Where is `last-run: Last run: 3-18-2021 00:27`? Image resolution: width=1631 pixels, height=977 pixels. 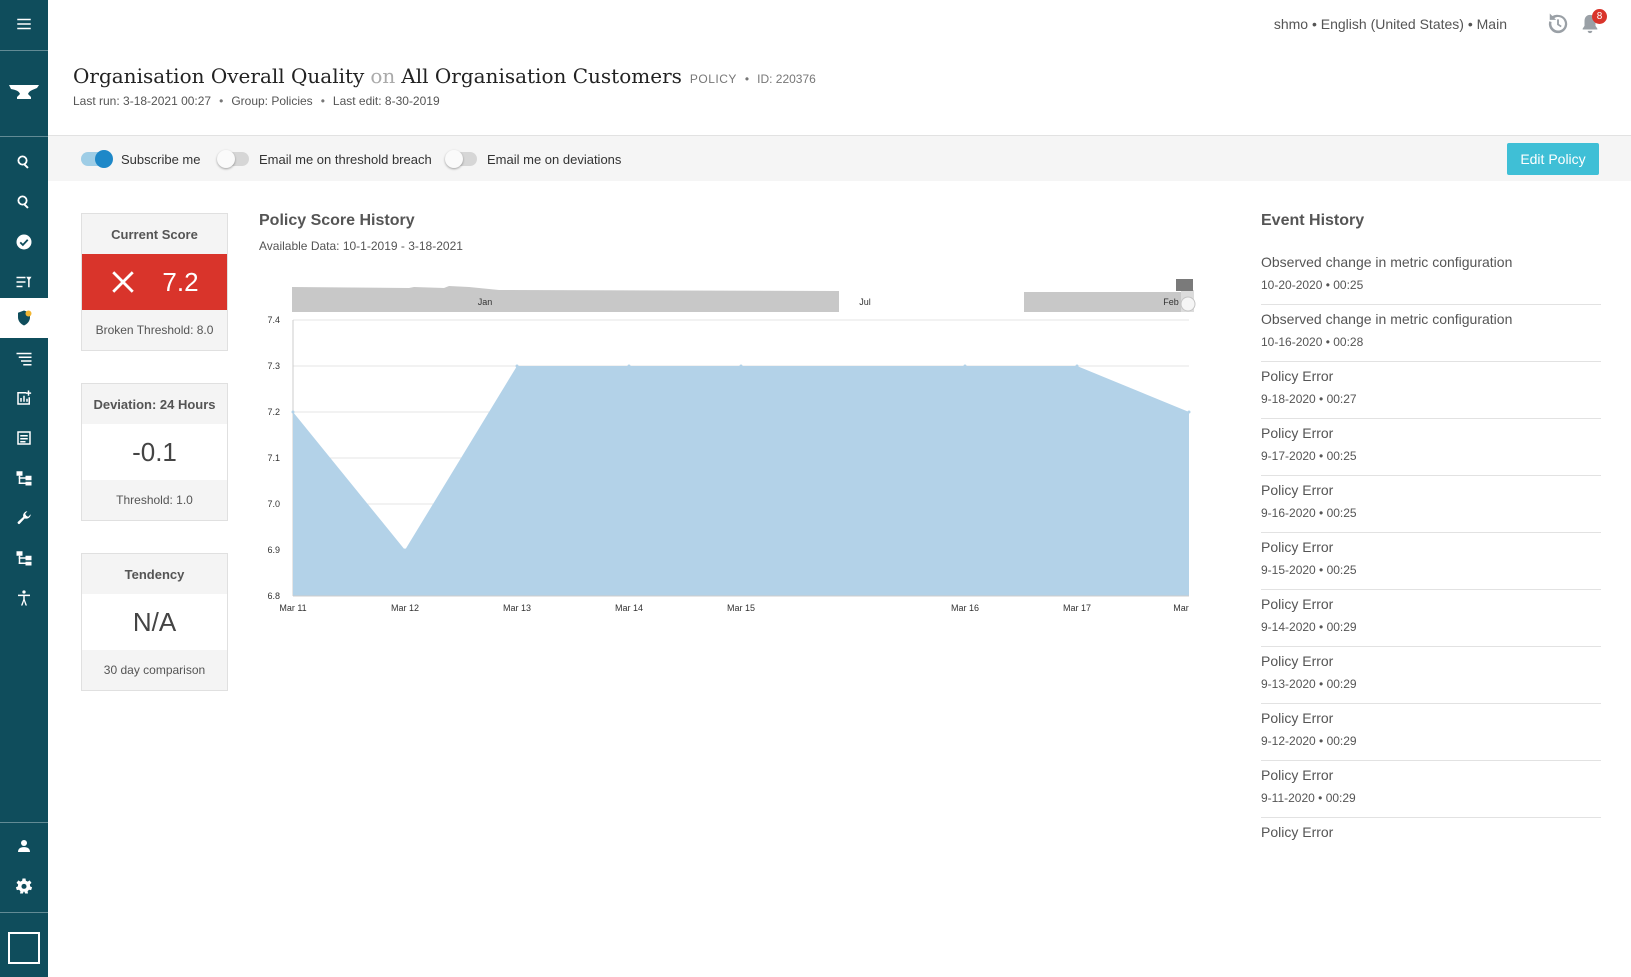 last-run: Last run: 3-18-2021 00:27 is located at coordinates (142, 101).